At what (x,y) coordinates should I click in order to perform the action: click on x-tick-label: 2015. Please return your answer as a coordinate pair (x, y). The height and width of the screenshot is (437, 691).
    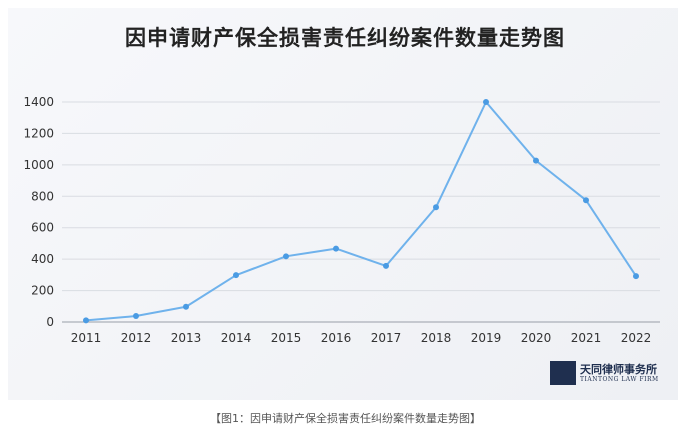
    Looking at the image, I should click on (286, 338).